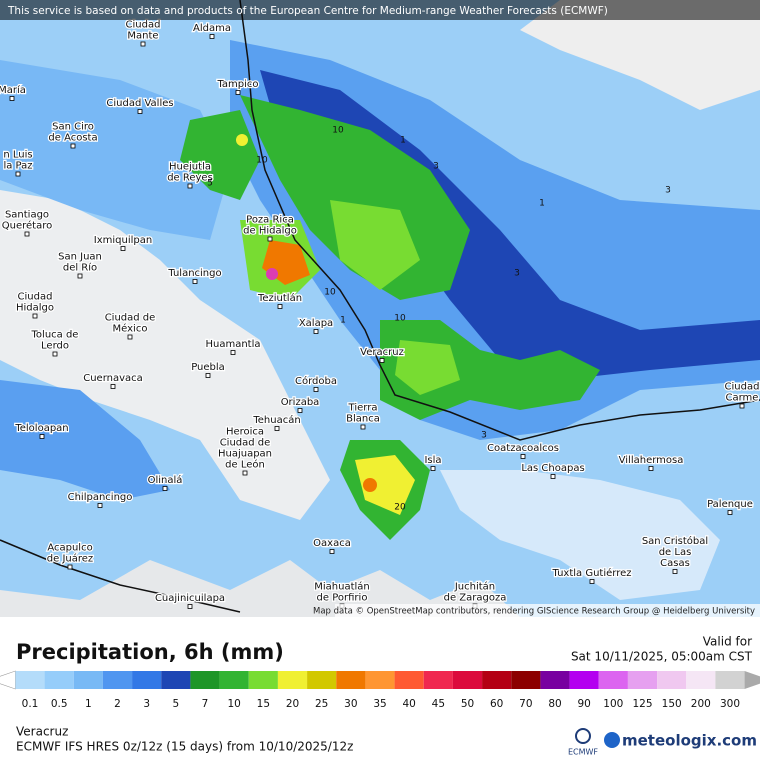 This screenshot has width=760, height=764. I want to click on precip-green, so click(220, 155).